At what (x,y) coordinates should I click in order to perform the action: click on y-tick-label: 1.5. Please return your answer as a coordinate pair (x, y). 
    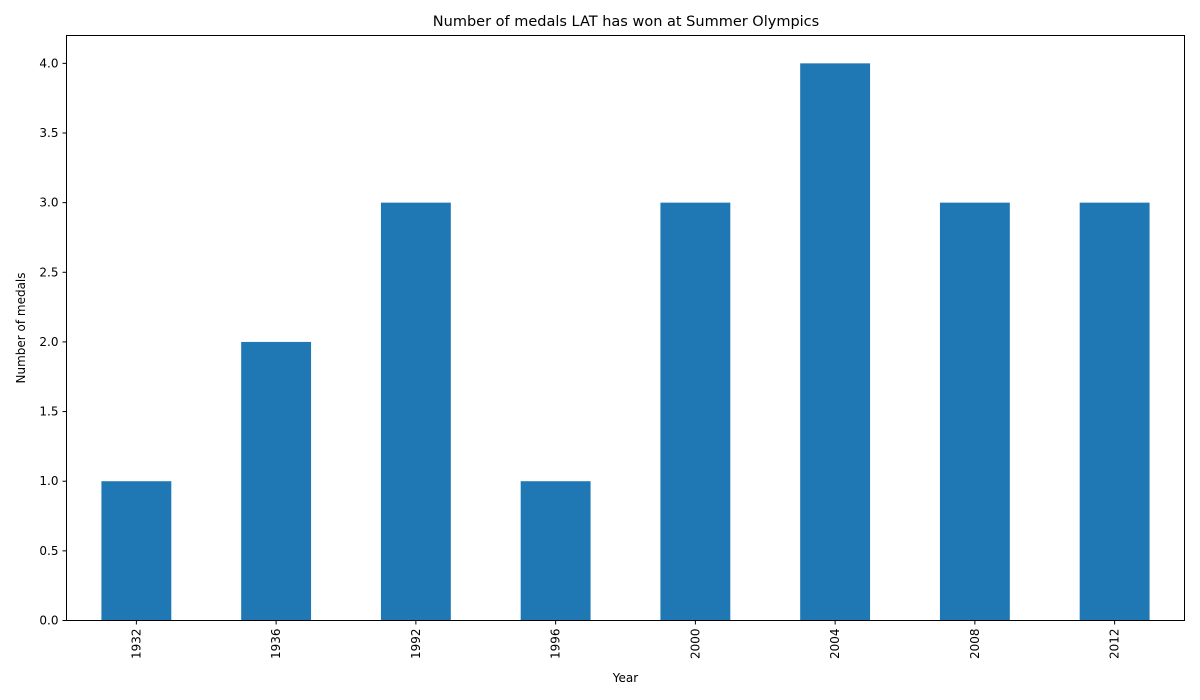
    Looking at the image, I should click on (48, 412).